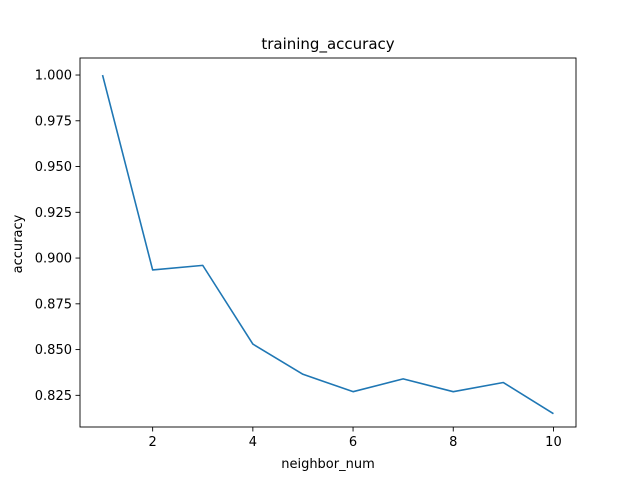 Image resolution: width=640 pixels, height=480 pixels. What do you see at coordinates (153, 442) in the screenshot?
I see `x-tick-label: 2` at bounding box center [153, 442].